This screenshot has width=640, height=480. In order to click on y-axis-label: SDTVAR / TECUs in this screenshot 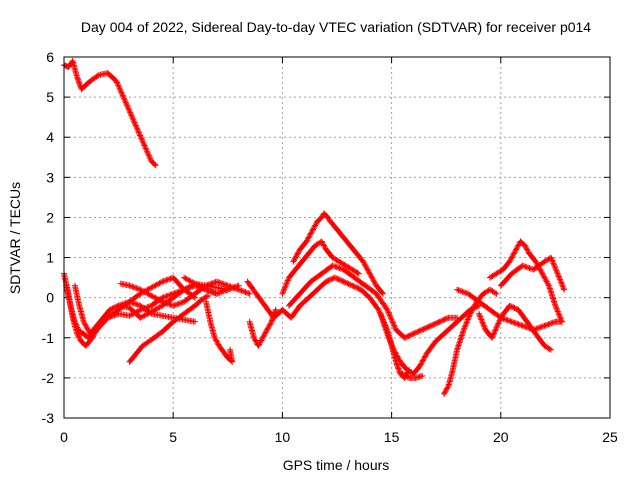, I will do `click(15, 238)`.